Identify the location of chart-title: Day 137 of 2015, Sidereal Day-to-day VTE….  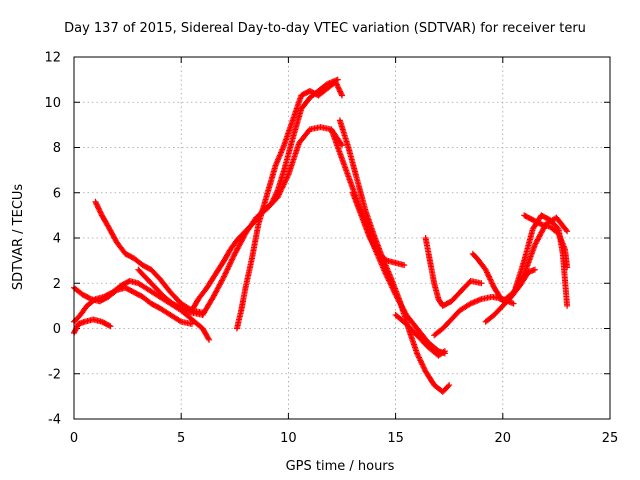
(325, 28).